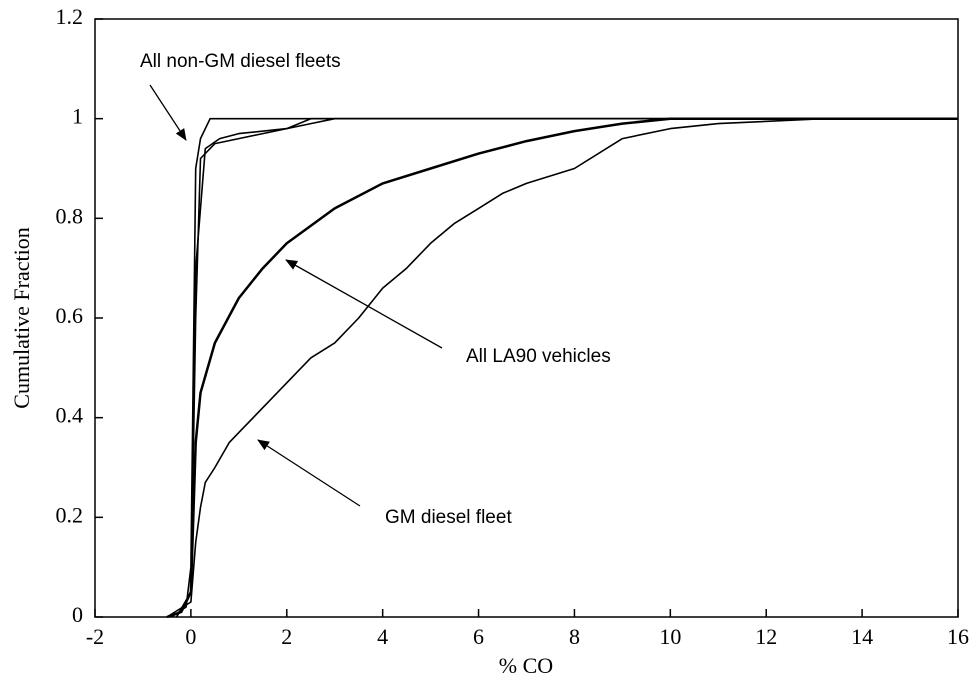  What do you see at coordinates (670, 636) in the screenshot?
I see `x-tick-label: 10` at bounding box center [670, 636].